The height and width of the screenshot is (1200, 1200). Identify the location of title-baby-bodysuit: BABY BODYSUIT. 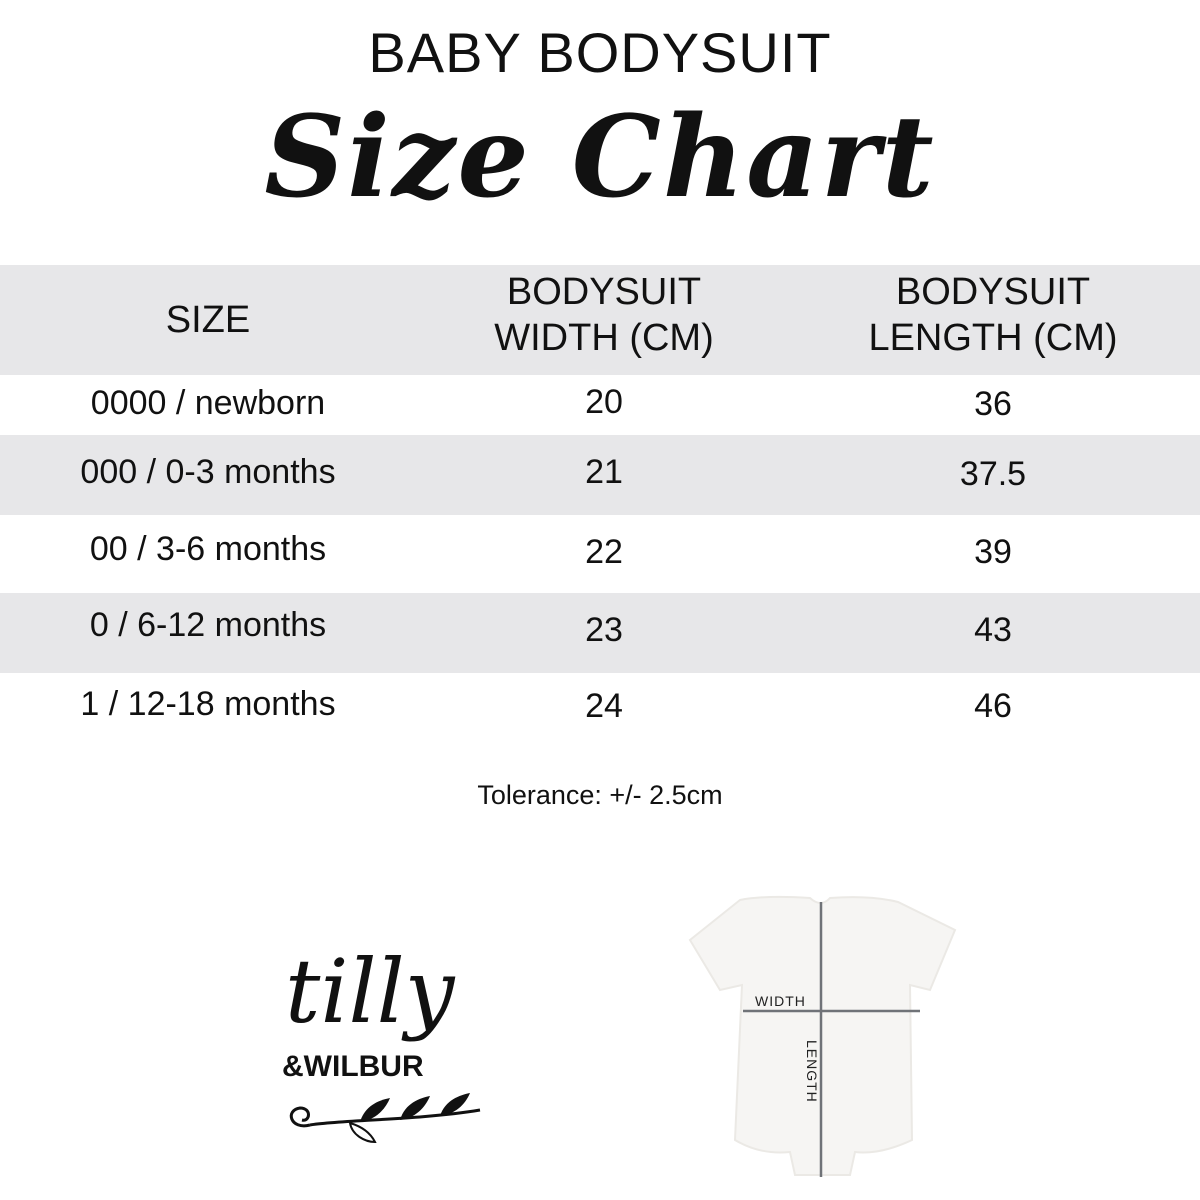
(600, 52).